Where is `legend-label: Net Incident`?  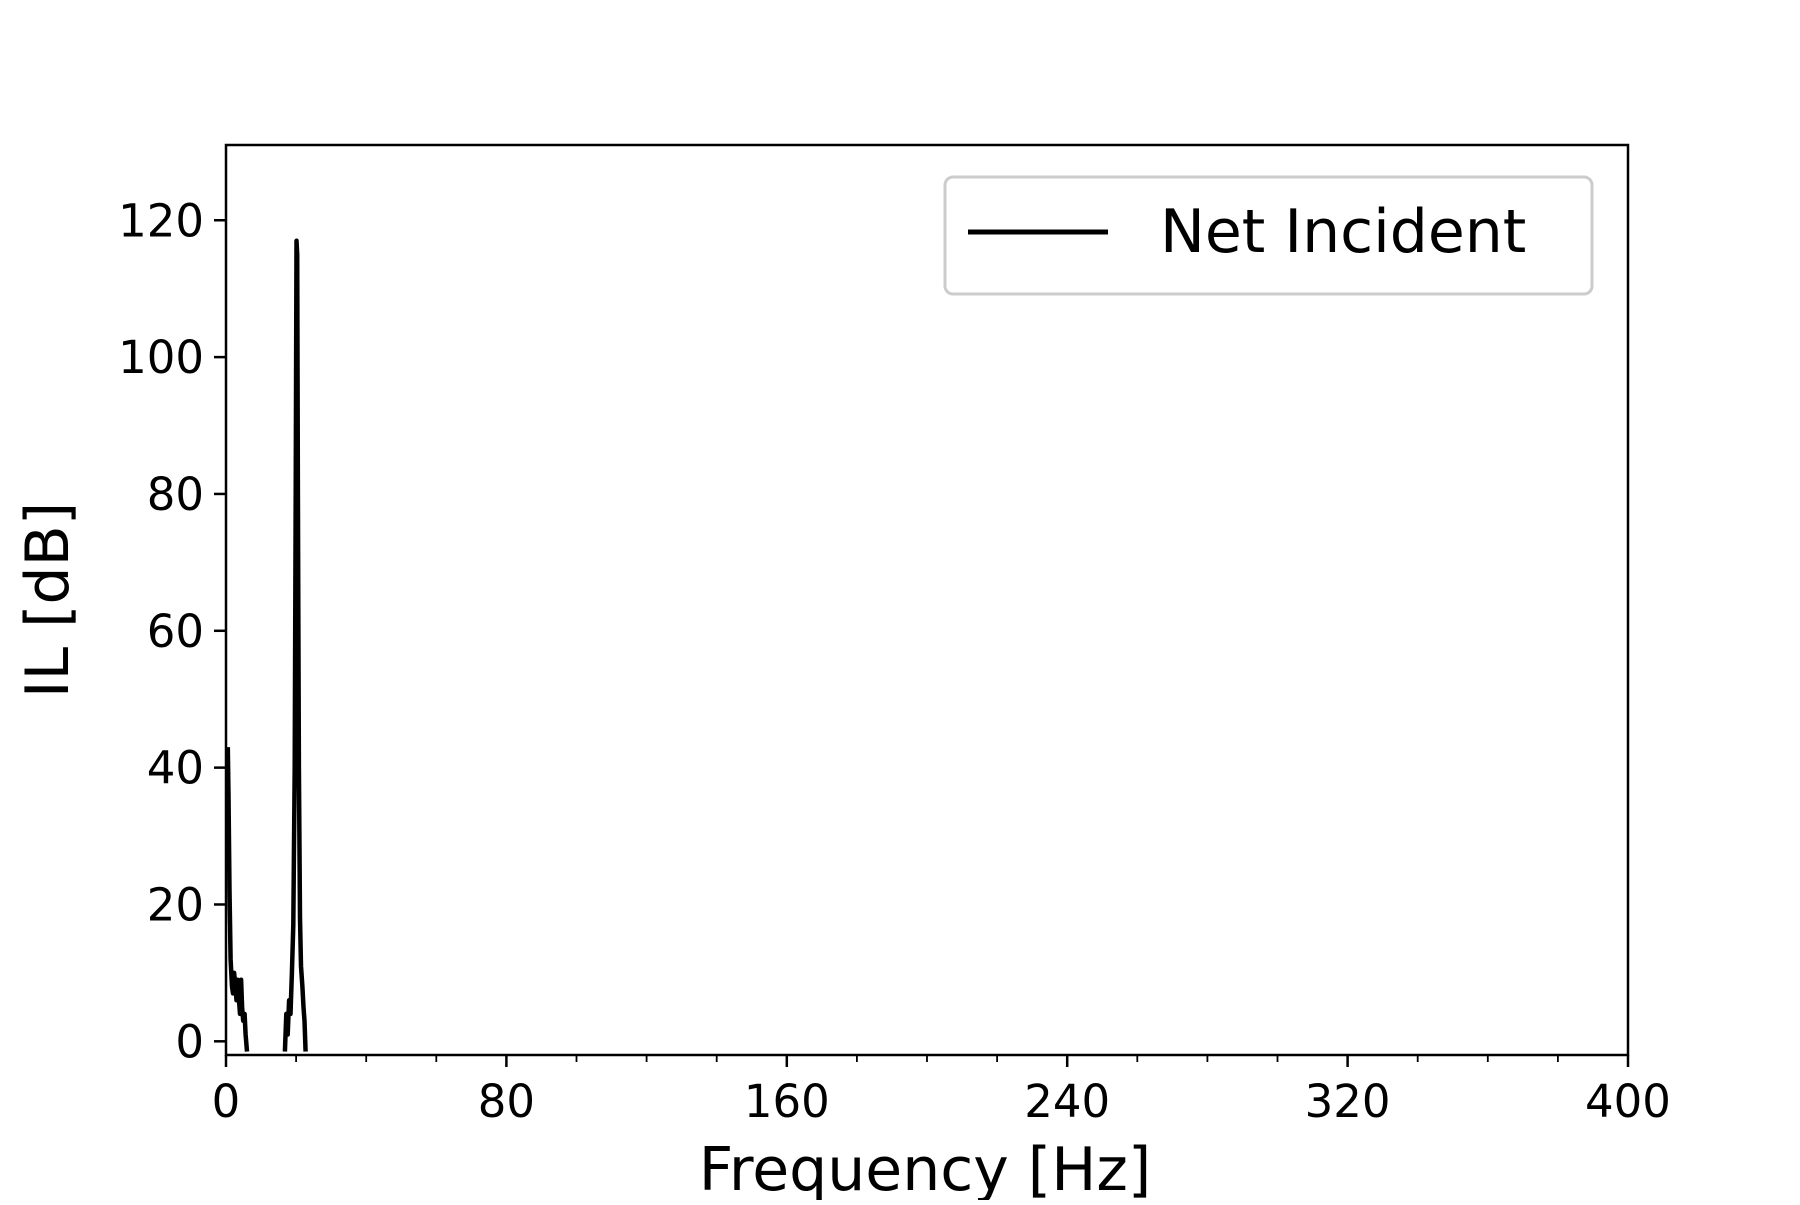
legend-label: Net Incident is located at coordinates (1343, 232).